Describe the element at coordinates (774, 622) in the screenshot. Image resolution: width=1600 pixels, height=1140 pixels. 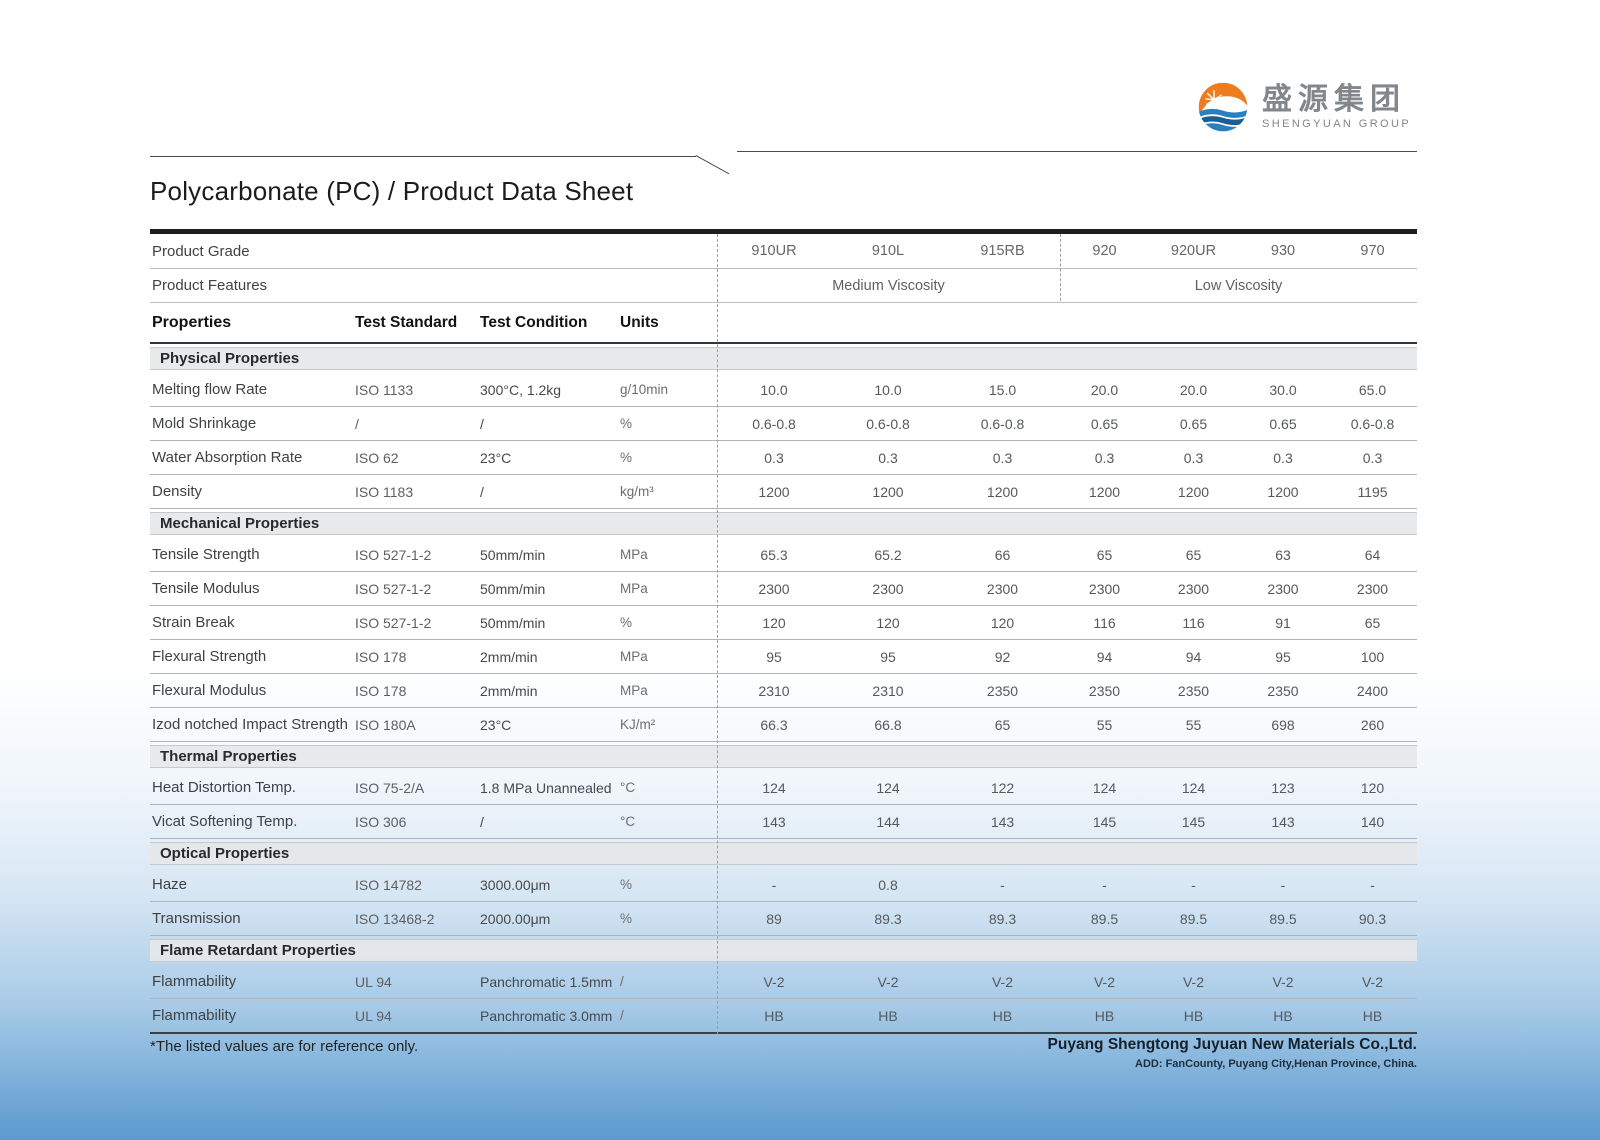
I see `value-strain-break-910UR: 120` at that location.